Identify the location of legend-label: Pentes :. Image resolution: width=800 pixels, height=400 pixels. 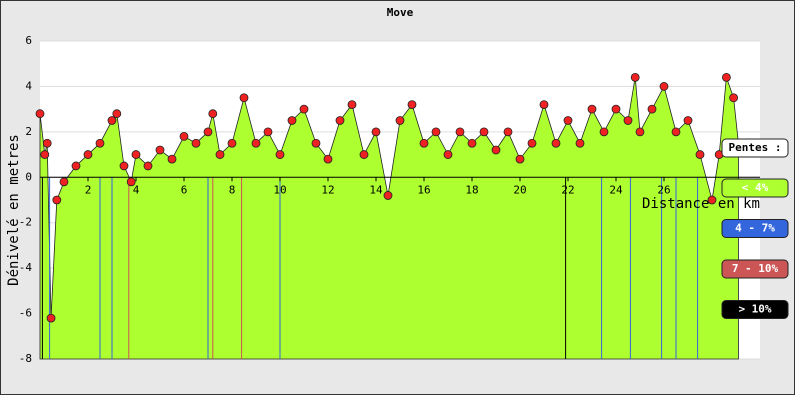
(755, 147).